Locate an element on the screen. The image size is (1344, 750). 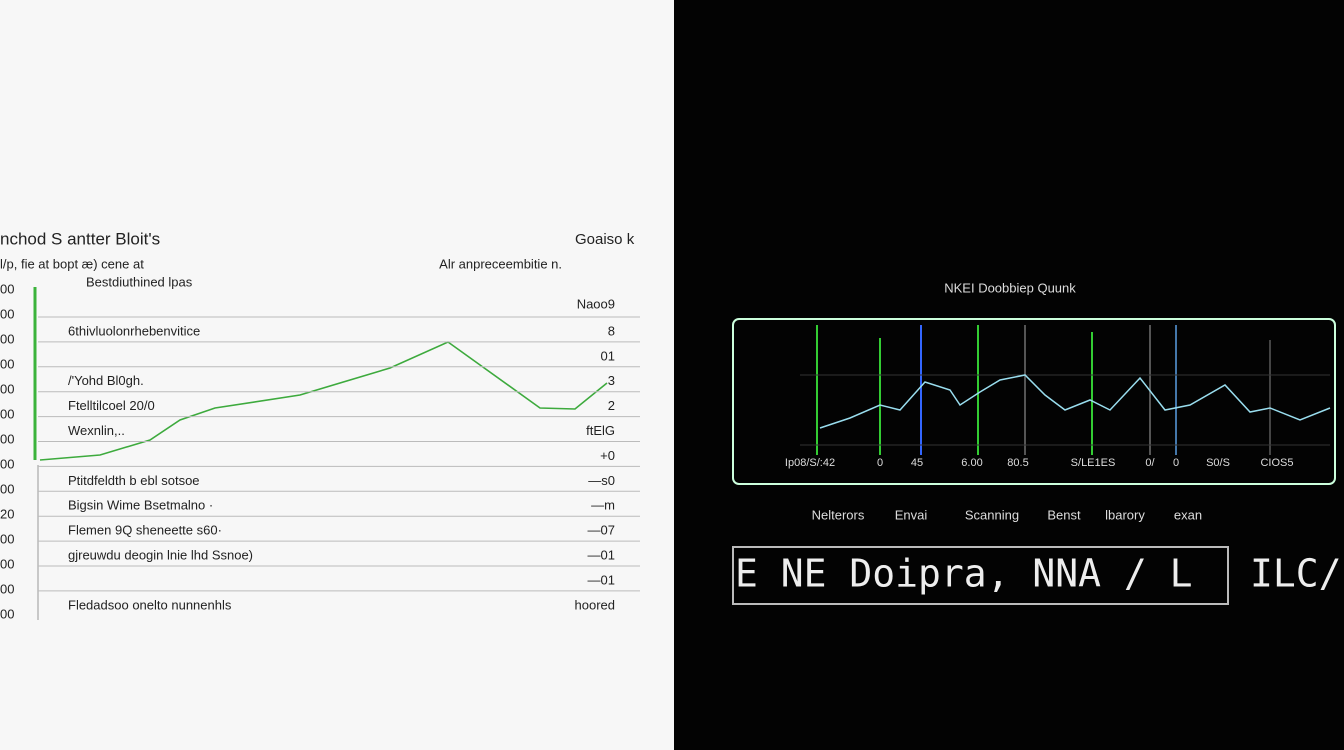
chart-axis-label: 80.5 is located at coordinates (1017, 463).